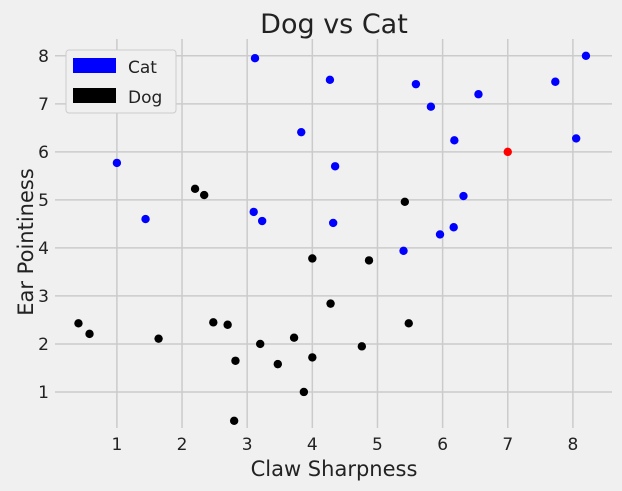 The image size is (622, 491). I want to click on x-axis-label: Claw Sharpness, so click(334, 469).